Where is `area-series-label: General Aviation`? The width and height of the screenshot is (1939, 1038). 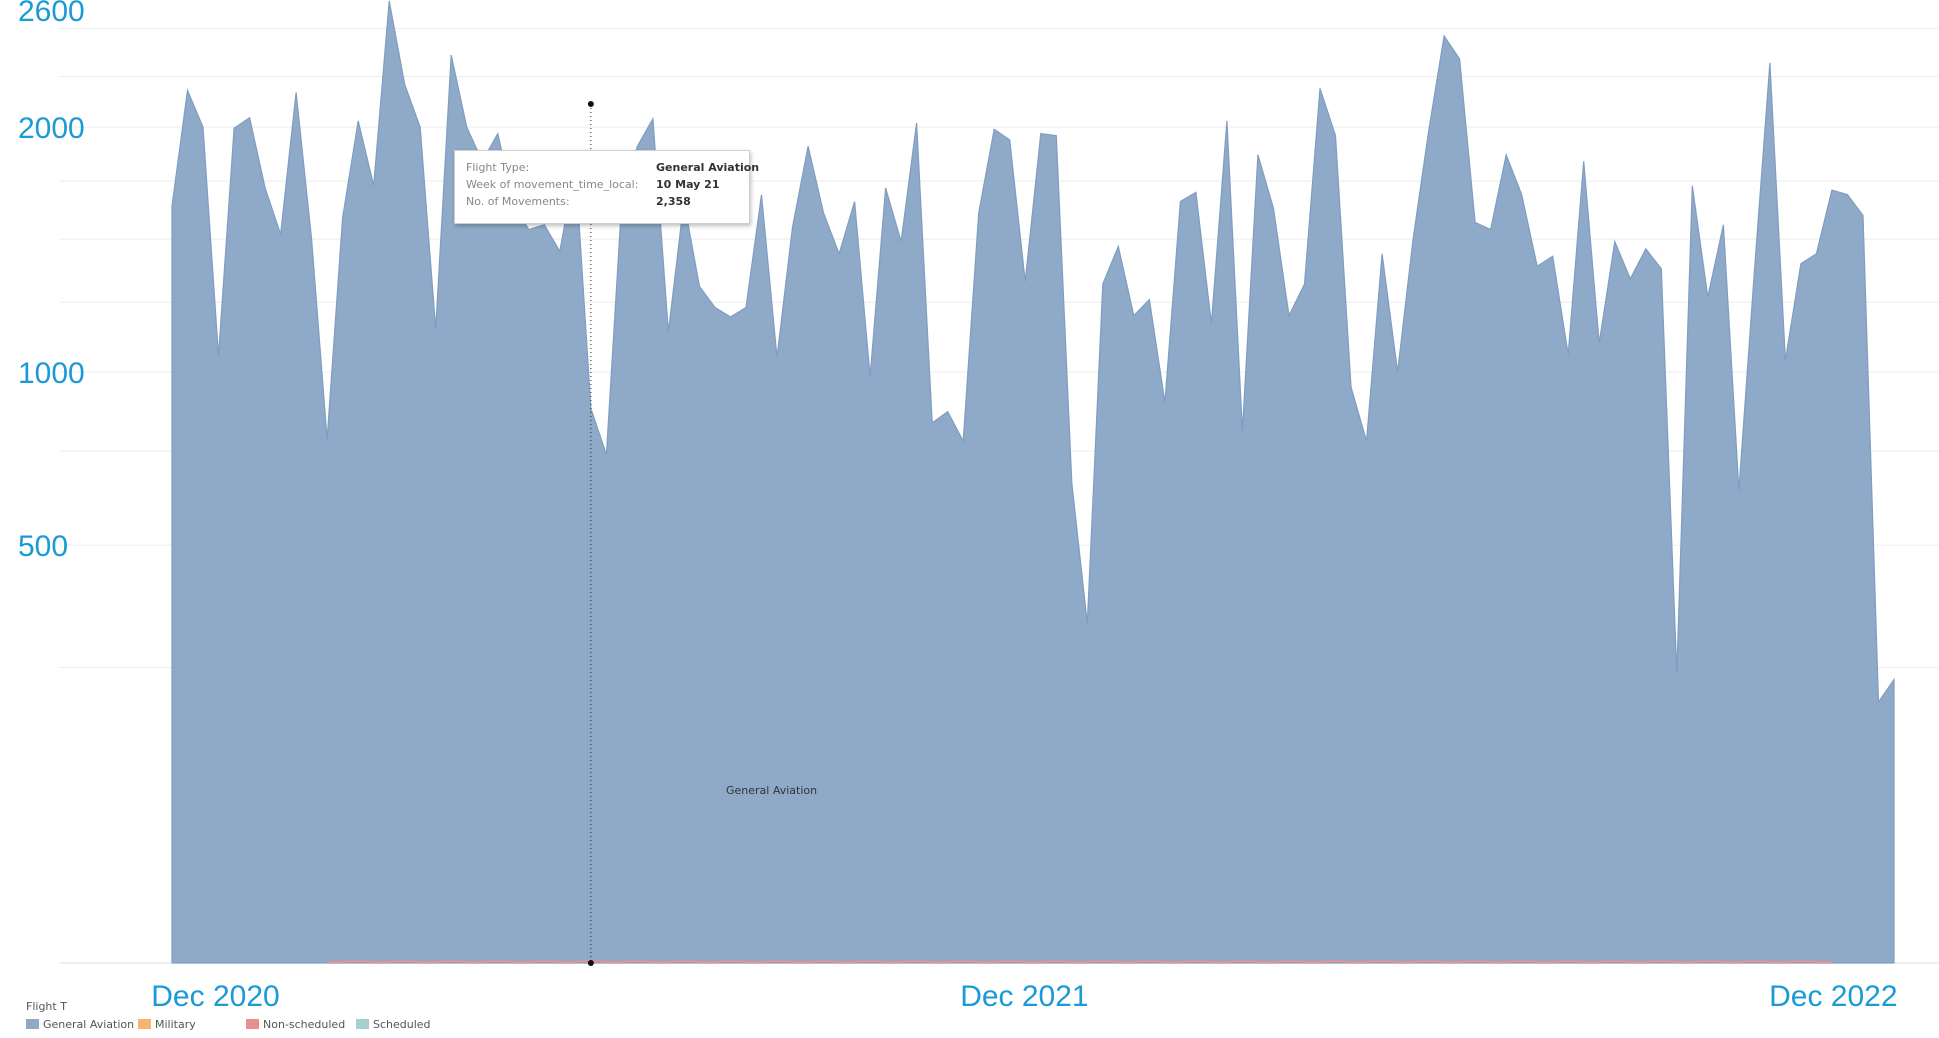 area-series-label: General Aviation is located at coordinates (772, 790).